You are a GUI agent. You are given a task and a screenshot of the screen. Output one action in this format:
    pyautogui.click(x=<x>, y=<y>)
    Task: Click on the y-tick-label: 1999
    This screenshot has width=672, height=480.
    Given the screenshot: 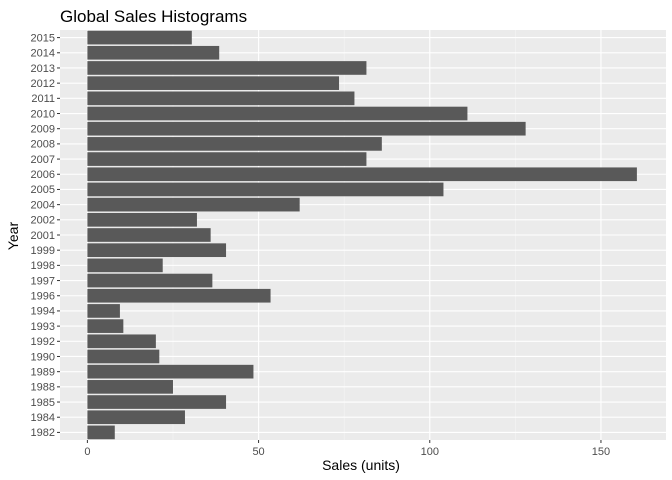 What is the action you would take?
    pyautogui.click(x=43, y=251)
    